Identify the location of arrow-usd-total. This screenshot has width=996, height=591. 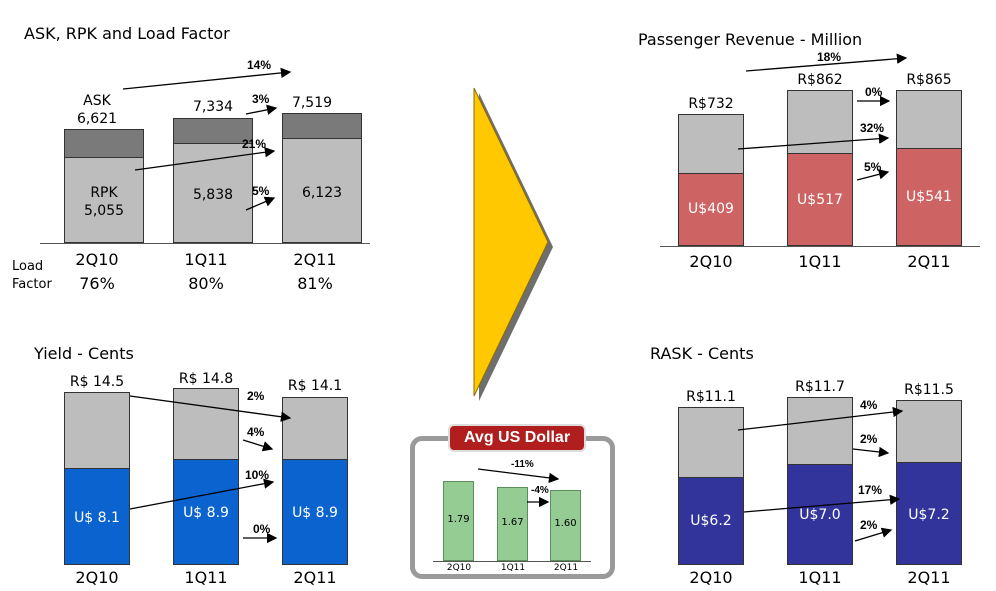
(518, 476).